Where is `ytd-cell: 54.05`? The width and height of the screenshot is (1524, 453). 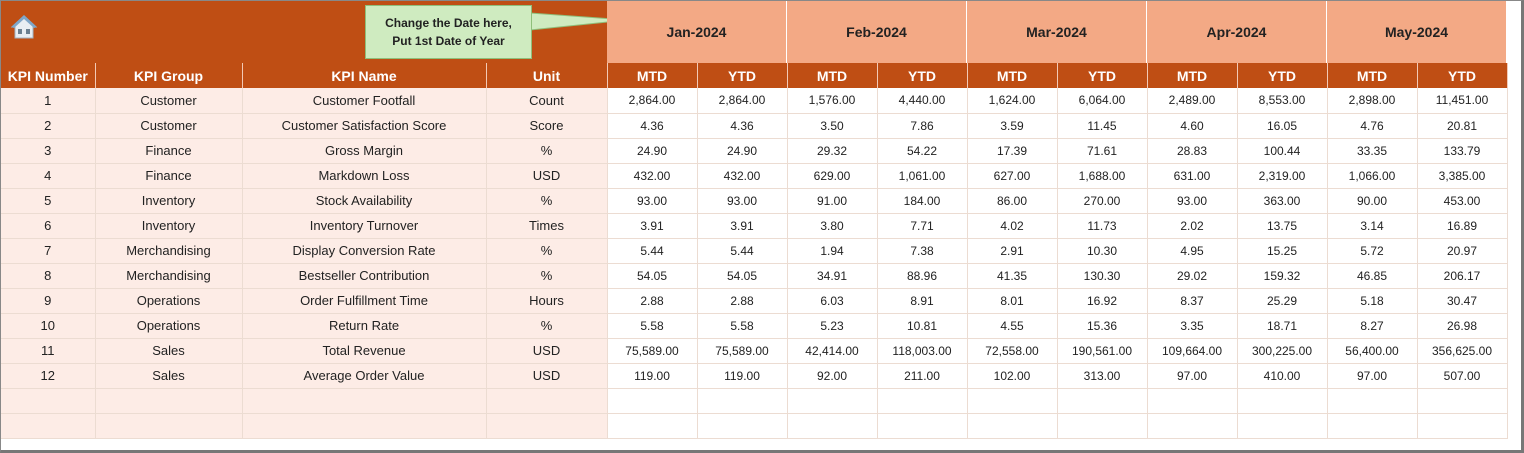 ytd-cell: 54.05 is located at coordinates (742, 276).